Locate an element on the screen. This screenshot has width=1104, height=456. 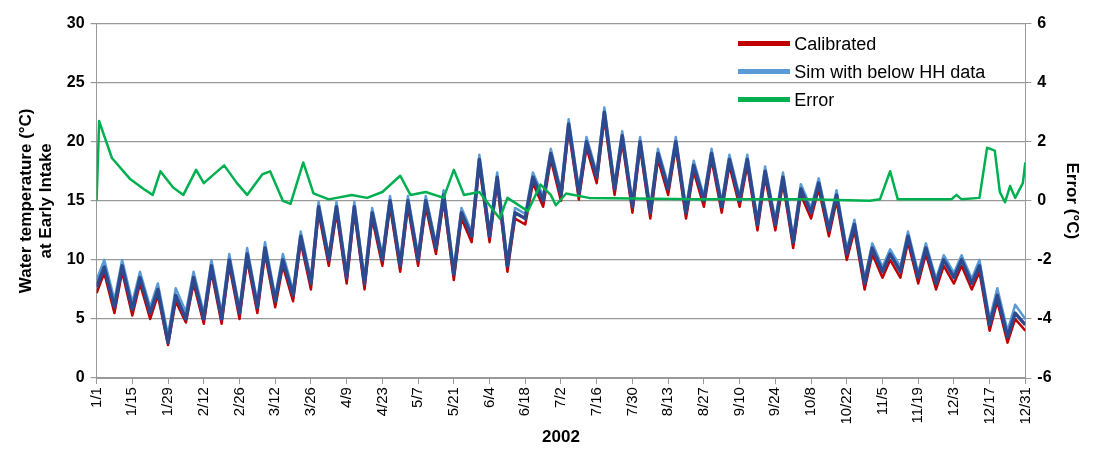
x-tick-label: 4/23 is located at coordinates (381, 402).